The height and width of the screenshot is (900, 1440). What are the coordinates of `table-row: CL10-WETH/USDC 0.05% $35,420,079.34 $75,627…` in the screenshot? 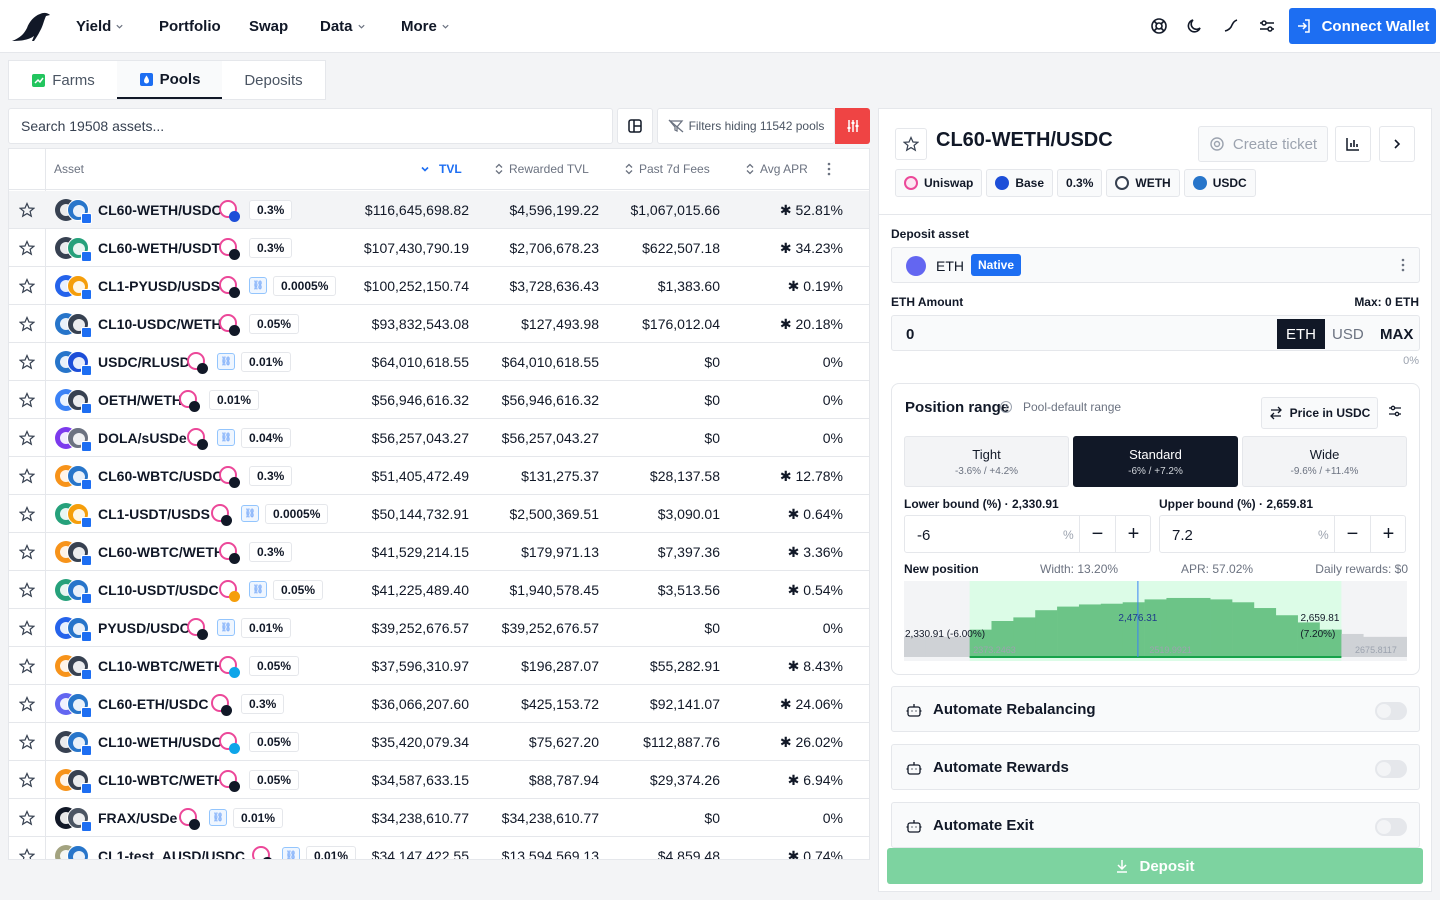 It's located at (439, 742).